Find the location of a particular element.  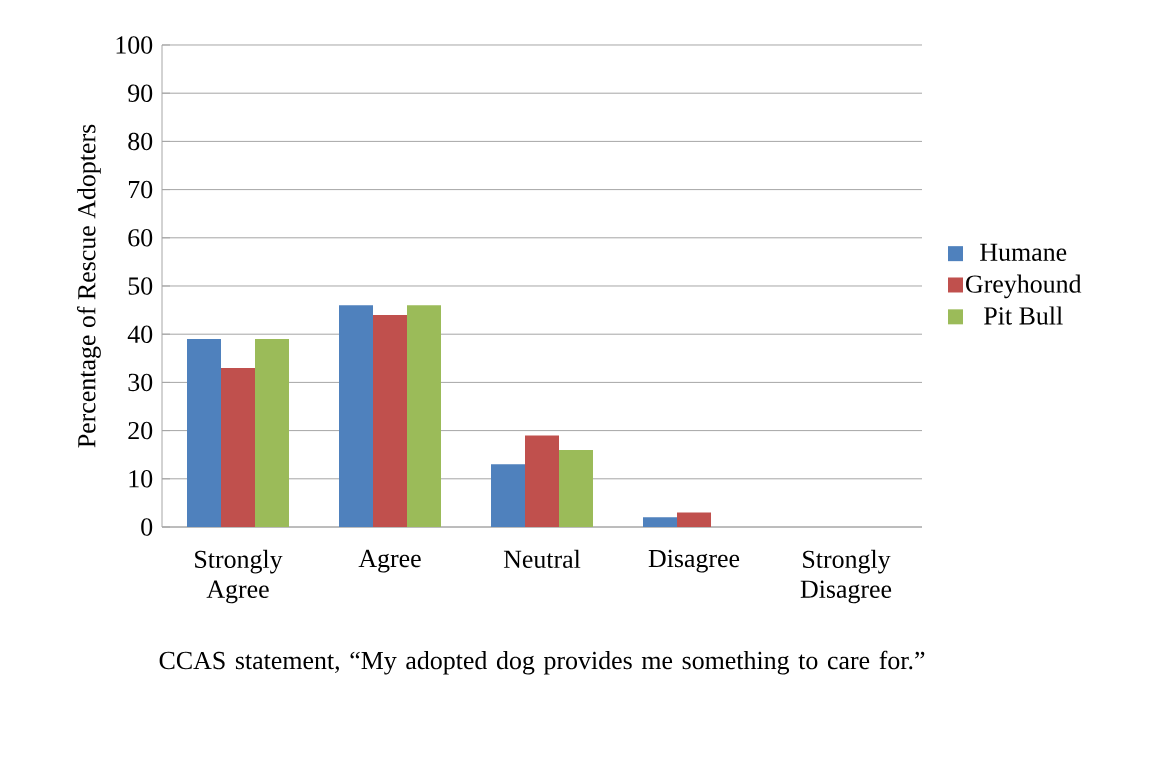

x-tick-label: Agree is located at coordinates (389, 561).